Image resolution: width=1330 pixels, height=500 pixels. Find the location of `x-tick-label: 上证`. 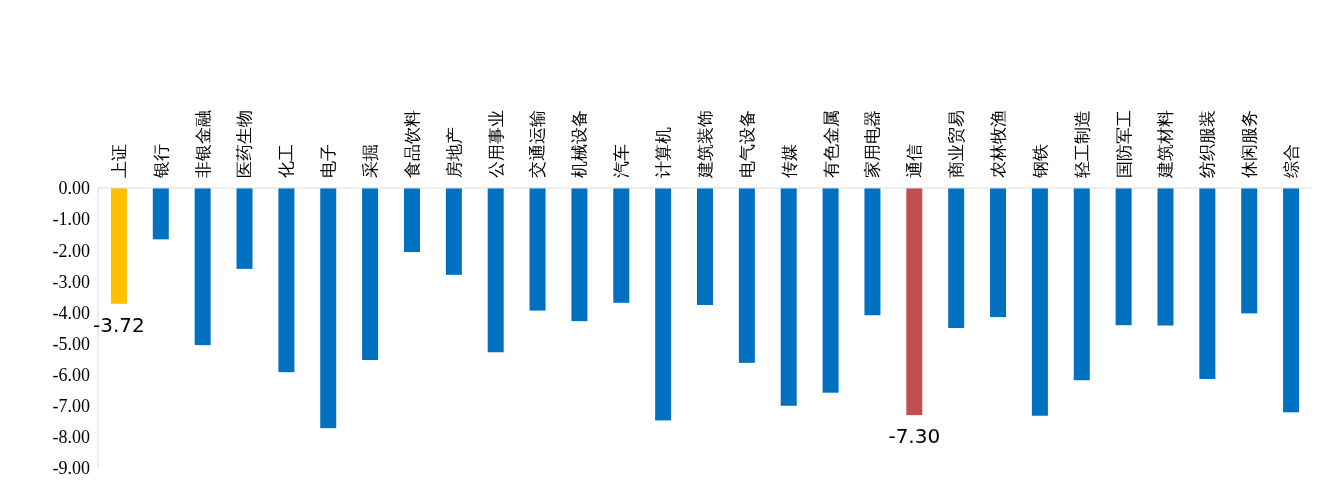

x-tick-label: 上证 is located at coordinates (118, 161).